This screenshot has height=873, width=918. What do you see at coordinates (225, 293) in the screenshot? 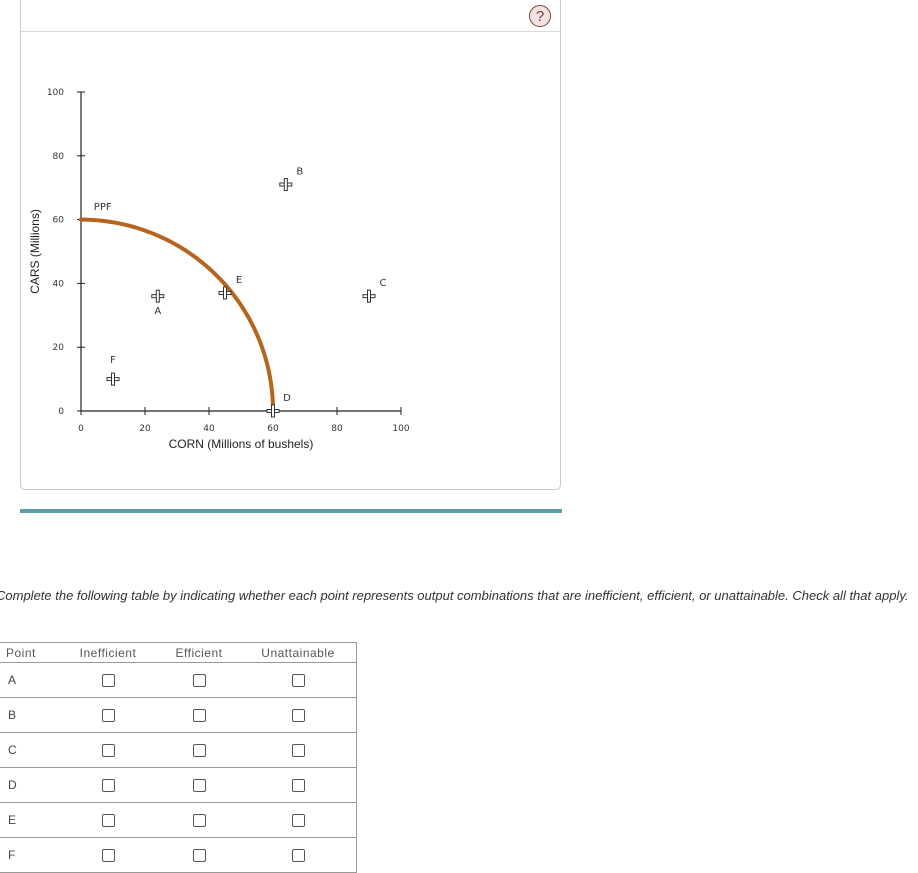
I see `point-e-marker` at bounding box center [225, 293].